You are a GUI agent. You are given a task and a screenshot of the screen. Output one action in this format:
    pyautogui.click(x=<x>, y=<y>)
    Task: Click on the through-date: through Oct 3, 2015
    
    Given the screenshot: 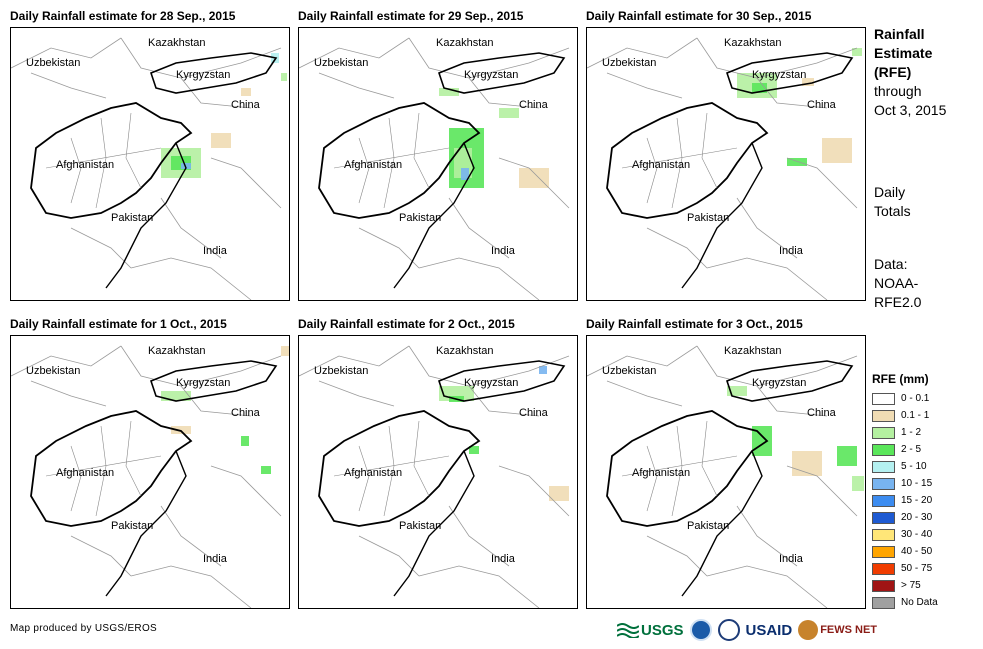 What is the action you would take?
    pyautogui.click(x=910, y=100)
    